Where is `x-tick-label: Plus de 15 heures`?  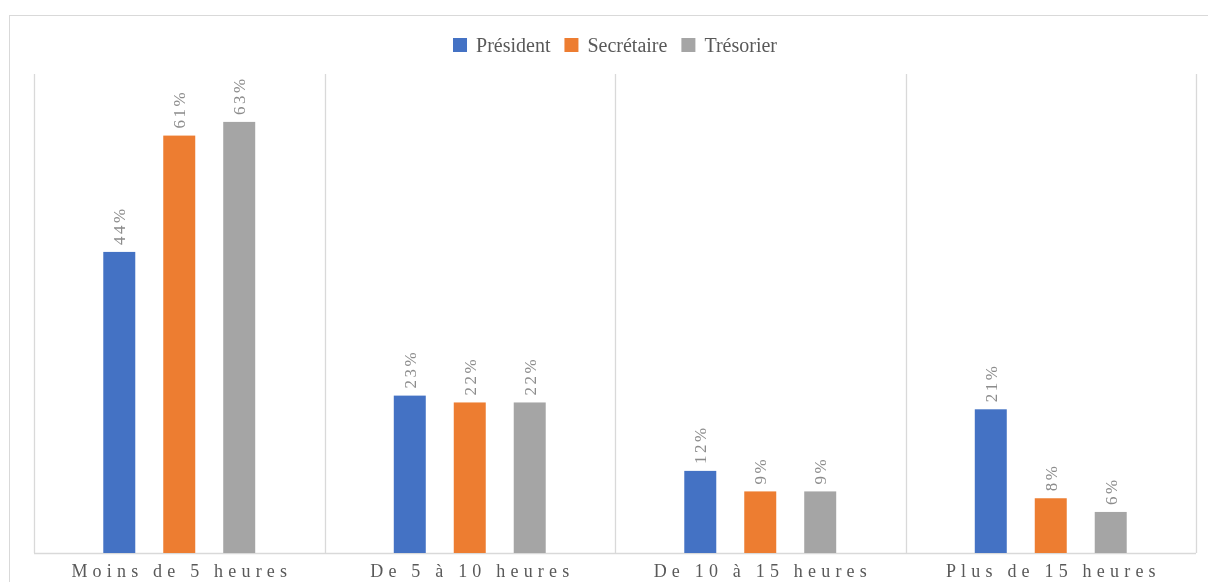
x-tick-label: Plus de 15 heures is located at coordinates (1053, 571).